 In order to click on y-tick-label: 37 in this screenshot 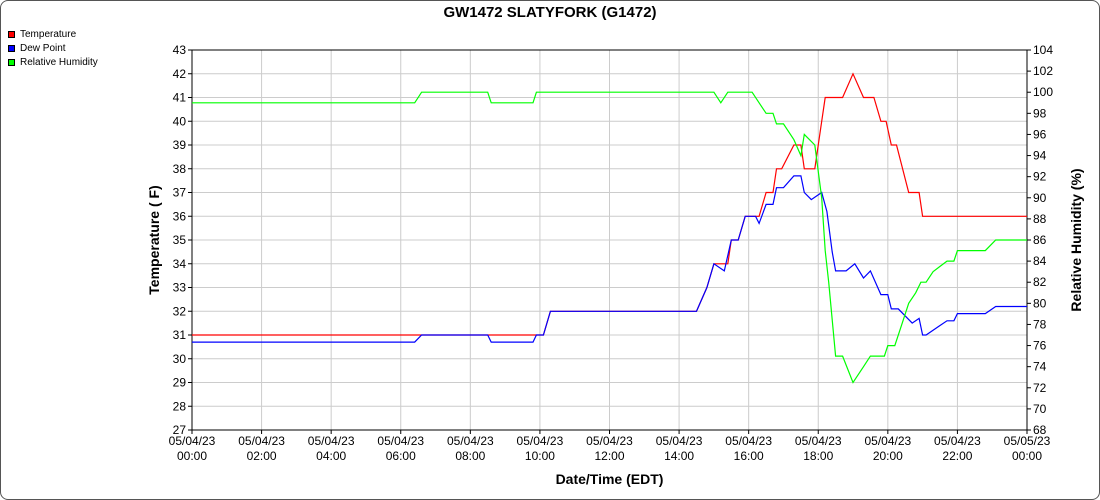, I will do `click(180, 193)`.